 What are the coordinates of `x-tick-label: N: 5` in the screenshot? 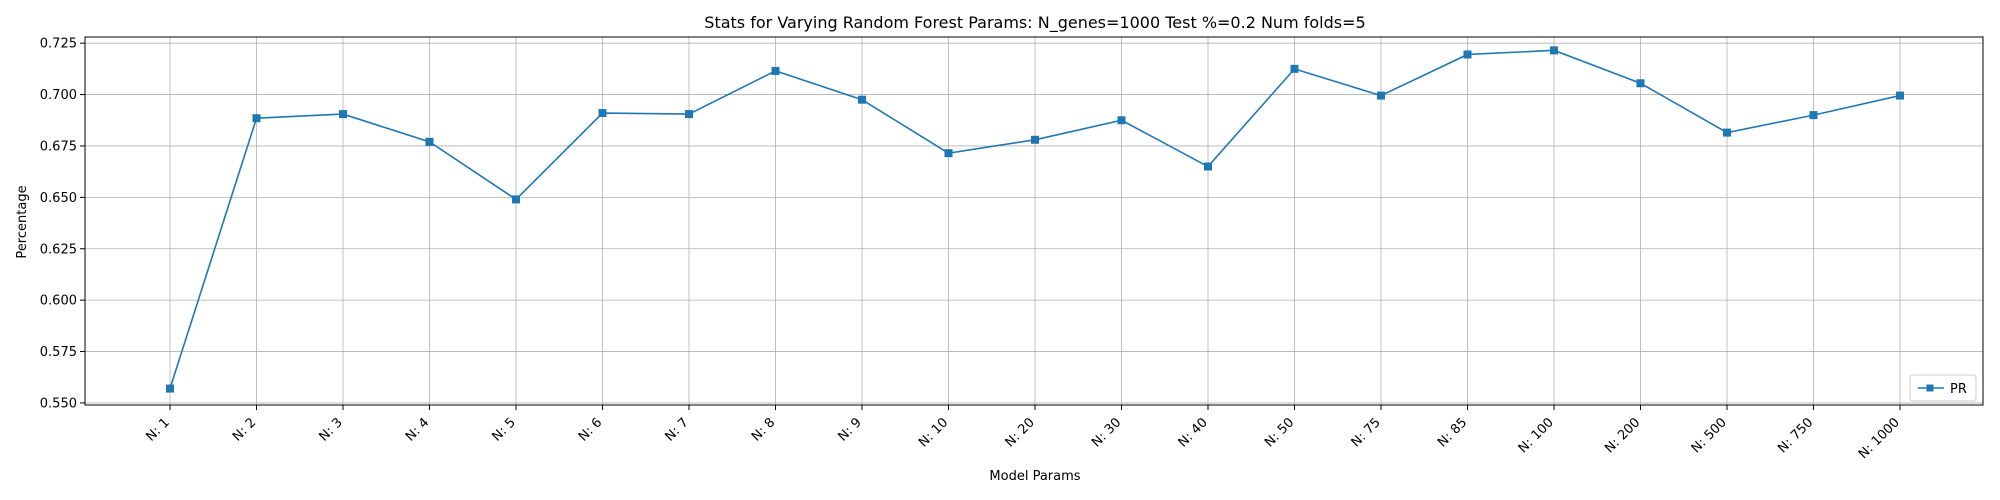 It's located at (503, 429).